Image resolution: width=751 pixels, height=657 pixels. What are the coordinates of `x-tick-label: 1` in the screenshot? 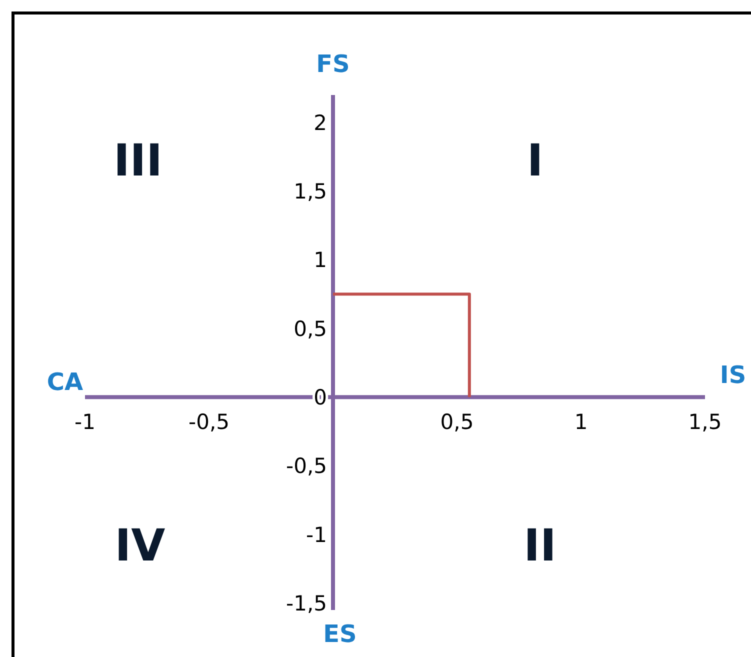 It's located at (581, 422).